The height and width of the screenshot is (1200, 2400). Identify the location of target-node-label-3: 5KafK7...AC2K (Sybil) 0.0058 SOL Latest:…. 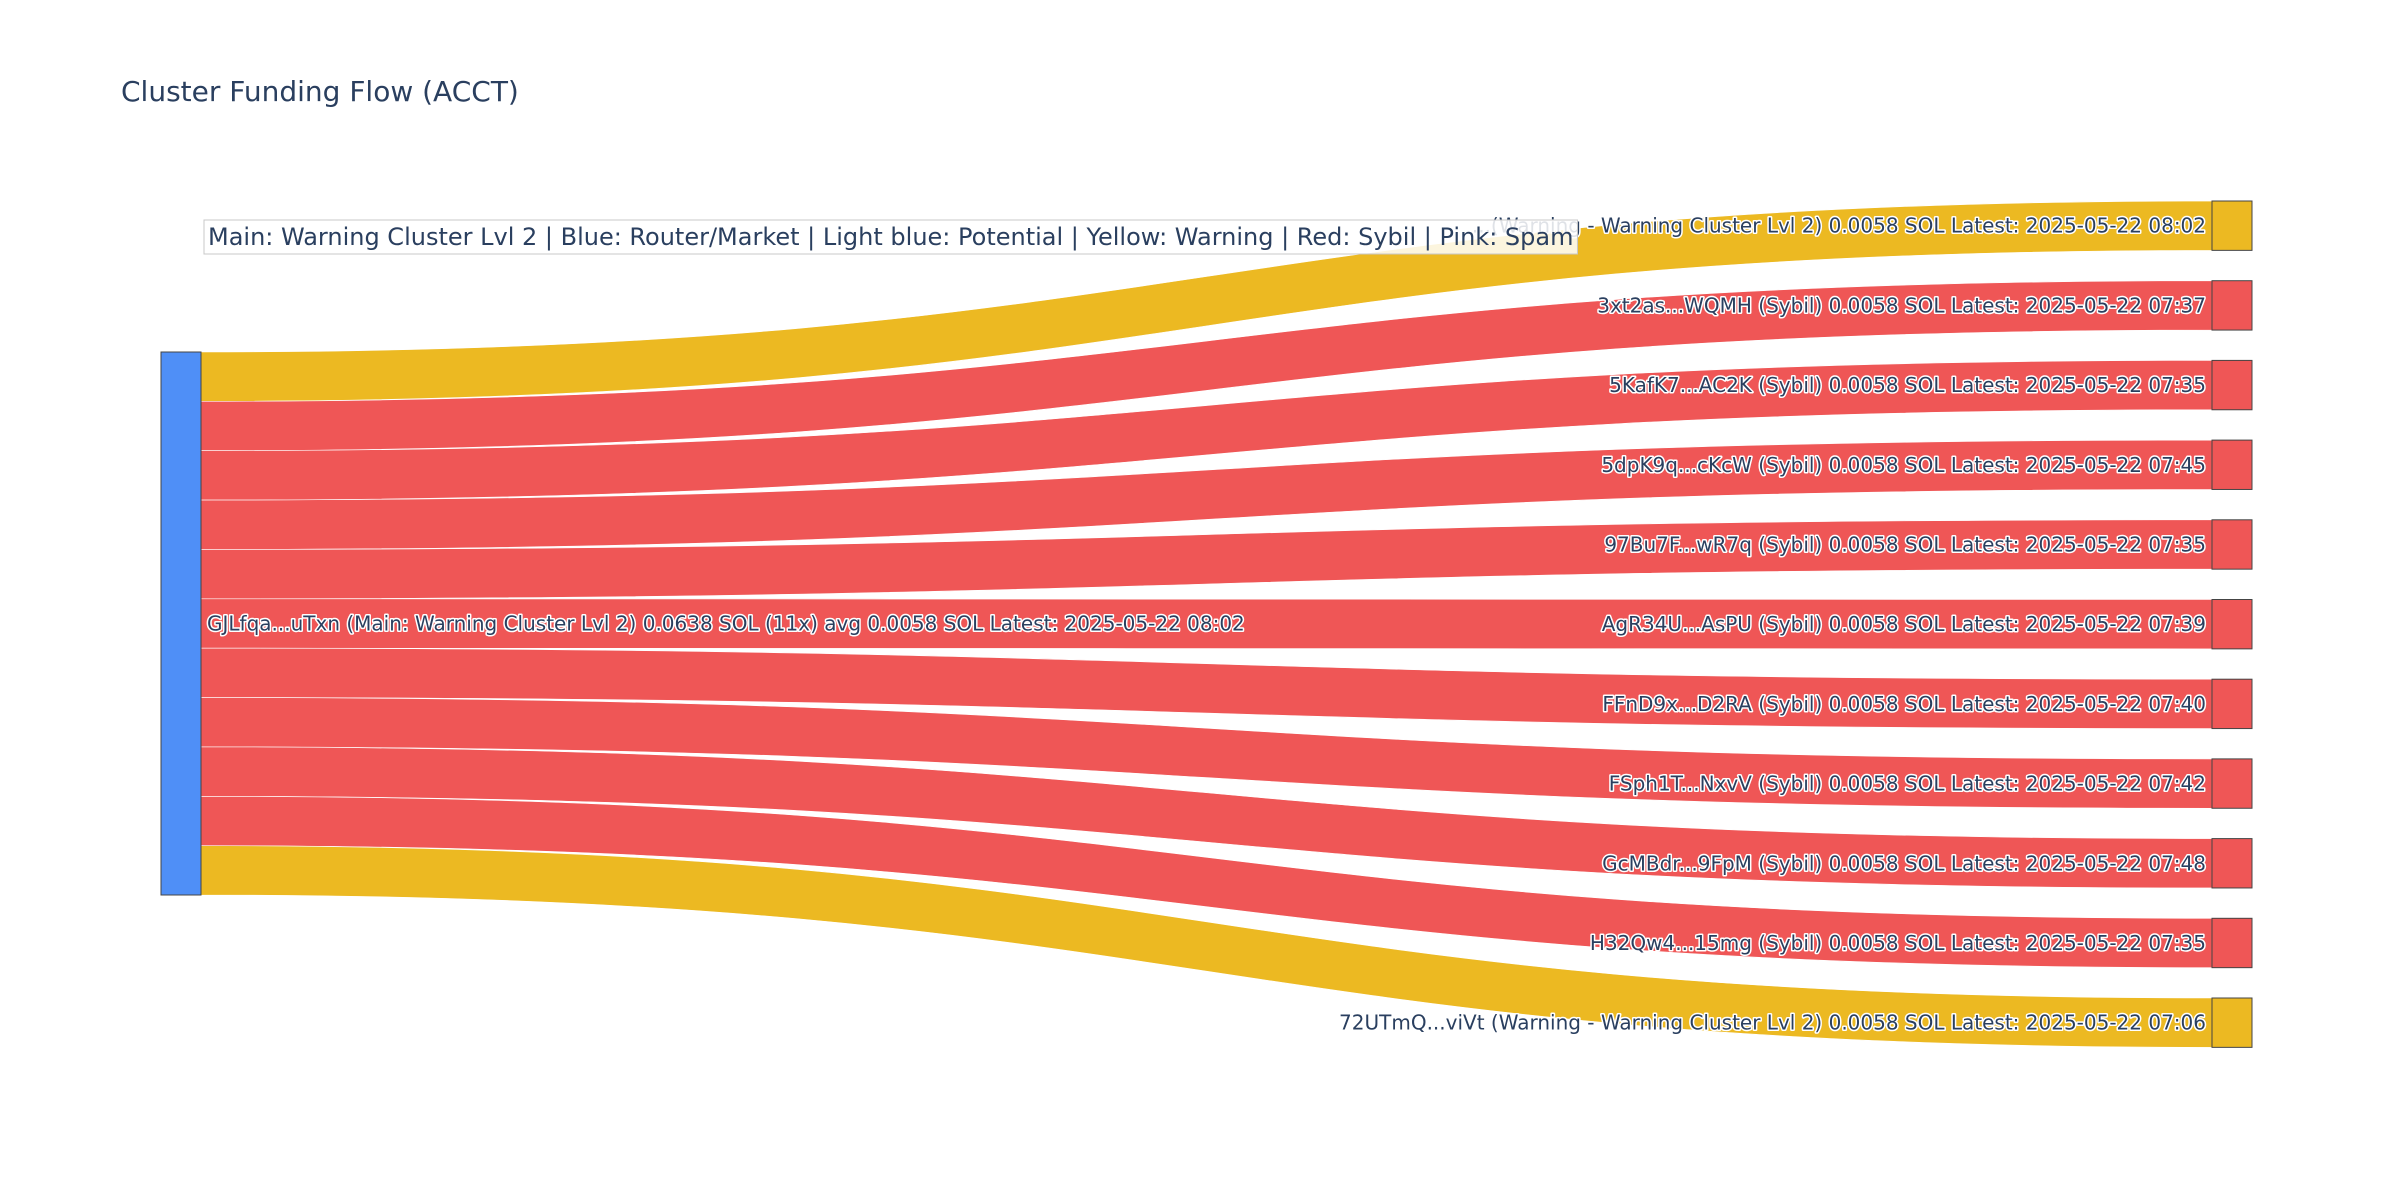
(1907, 385).